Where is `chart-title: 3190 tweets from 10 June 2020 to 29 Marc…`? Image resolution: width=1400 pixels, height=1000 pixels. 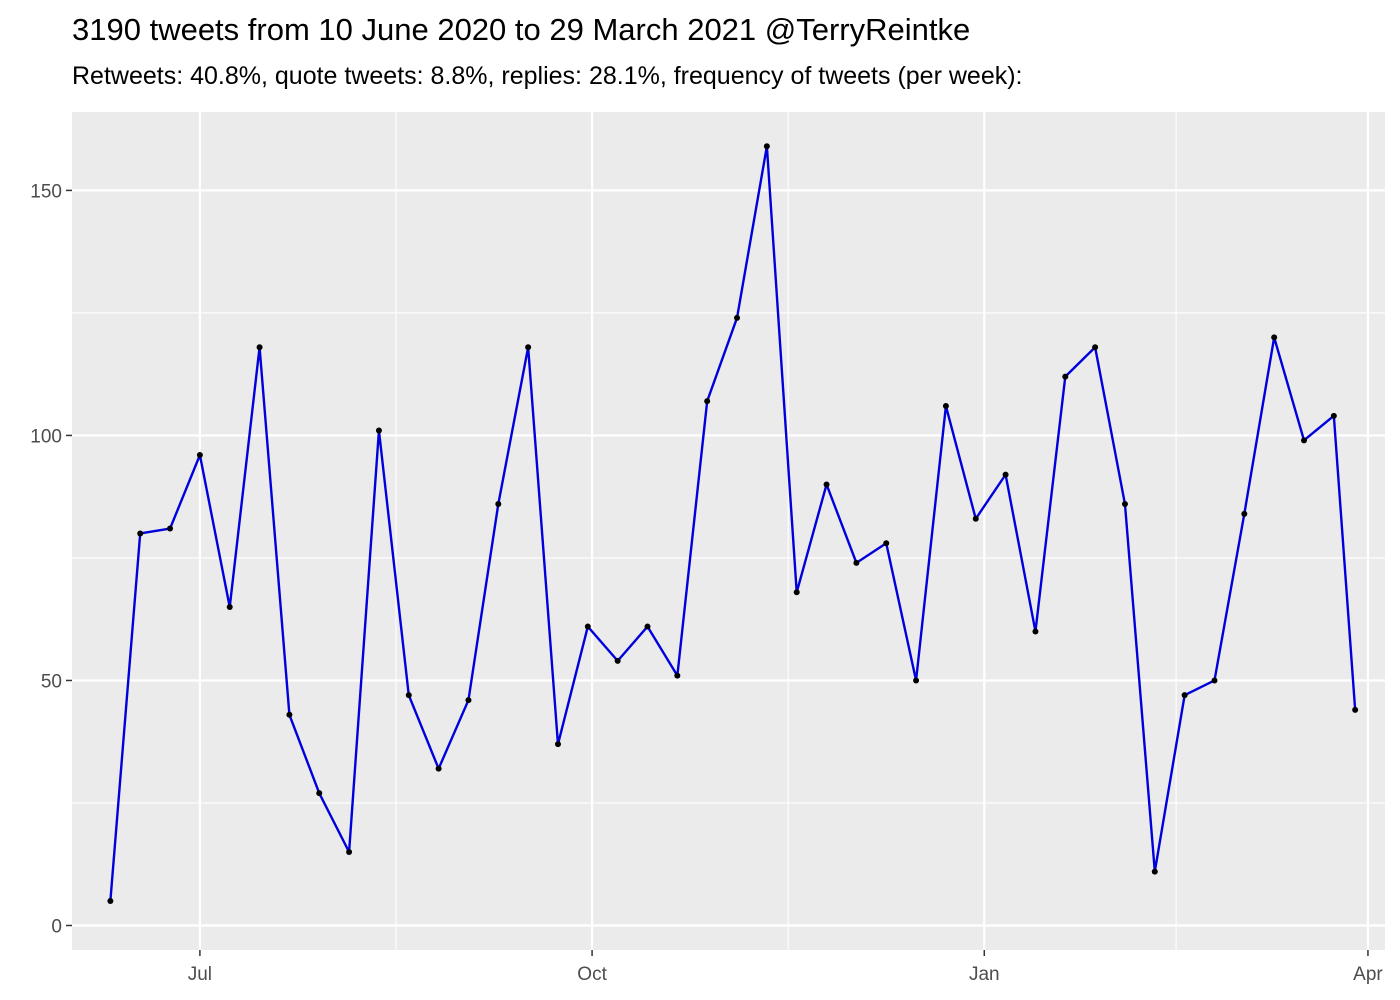 chart-title: 3190 tweets from 10 June 2020 to 29 Marc… is located at coordinates (521, 29).